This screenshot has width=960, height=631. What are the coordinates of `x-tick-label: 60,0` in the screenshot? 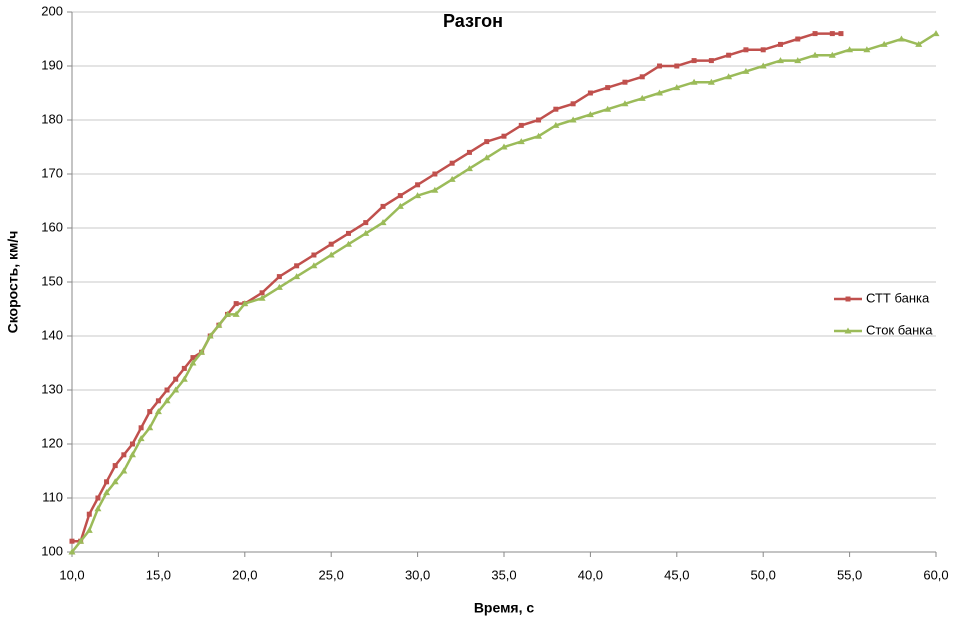 It's located at (935, 574).